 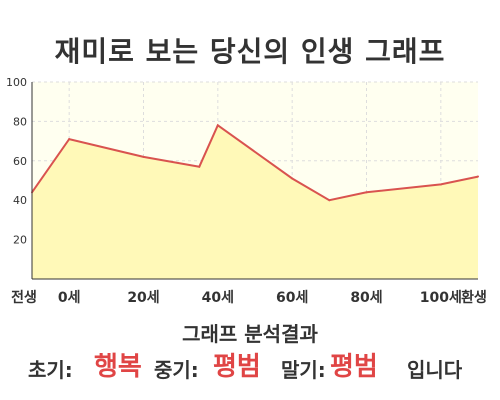 What do you see at coordinates (20, 240) in the screenshot?
I see `y-tick-label: 20` at bounding box center [20, 240].